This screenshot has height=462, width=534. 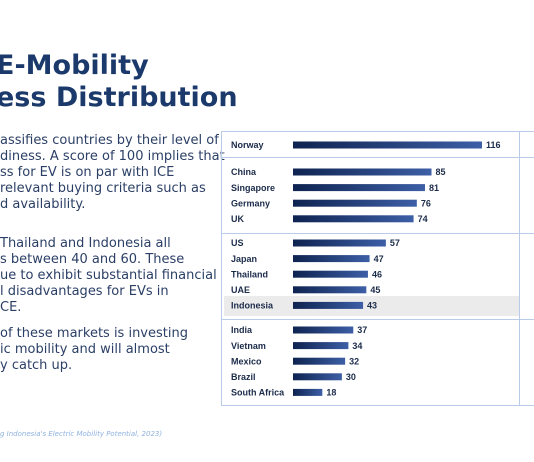 I want to click on value-label-uk: 74, so click(x=423, y=219).